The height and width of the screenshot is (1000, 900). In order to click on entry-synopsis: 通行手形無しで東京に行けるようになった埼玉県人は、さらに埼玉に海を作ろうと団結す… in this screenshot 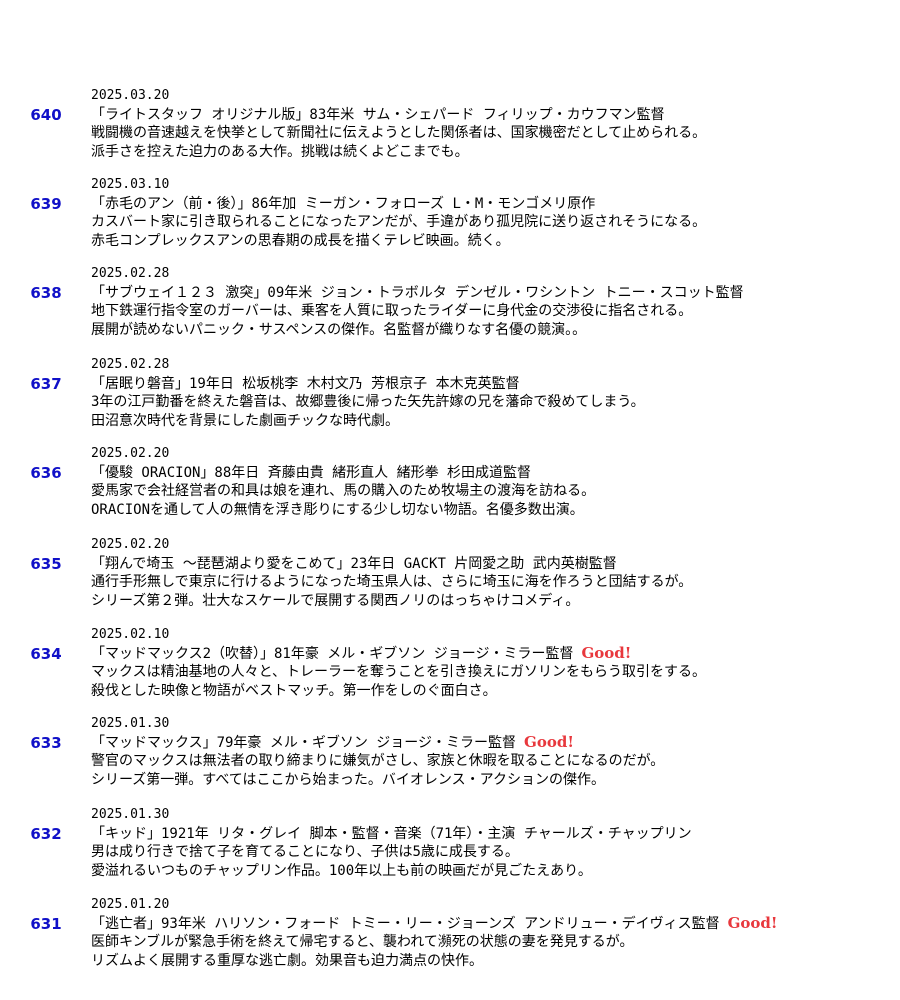, I will do `click(392, 582)`.